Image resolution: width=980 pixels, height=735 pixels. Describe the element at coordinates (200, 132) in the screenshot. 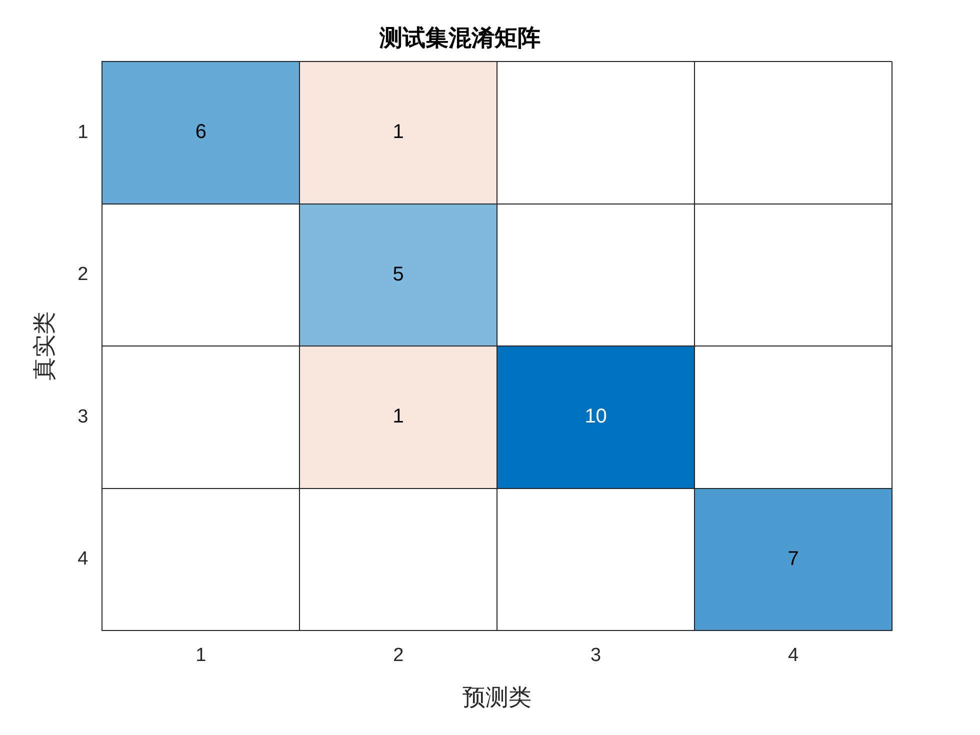

I see `data-label: 6` at that location.